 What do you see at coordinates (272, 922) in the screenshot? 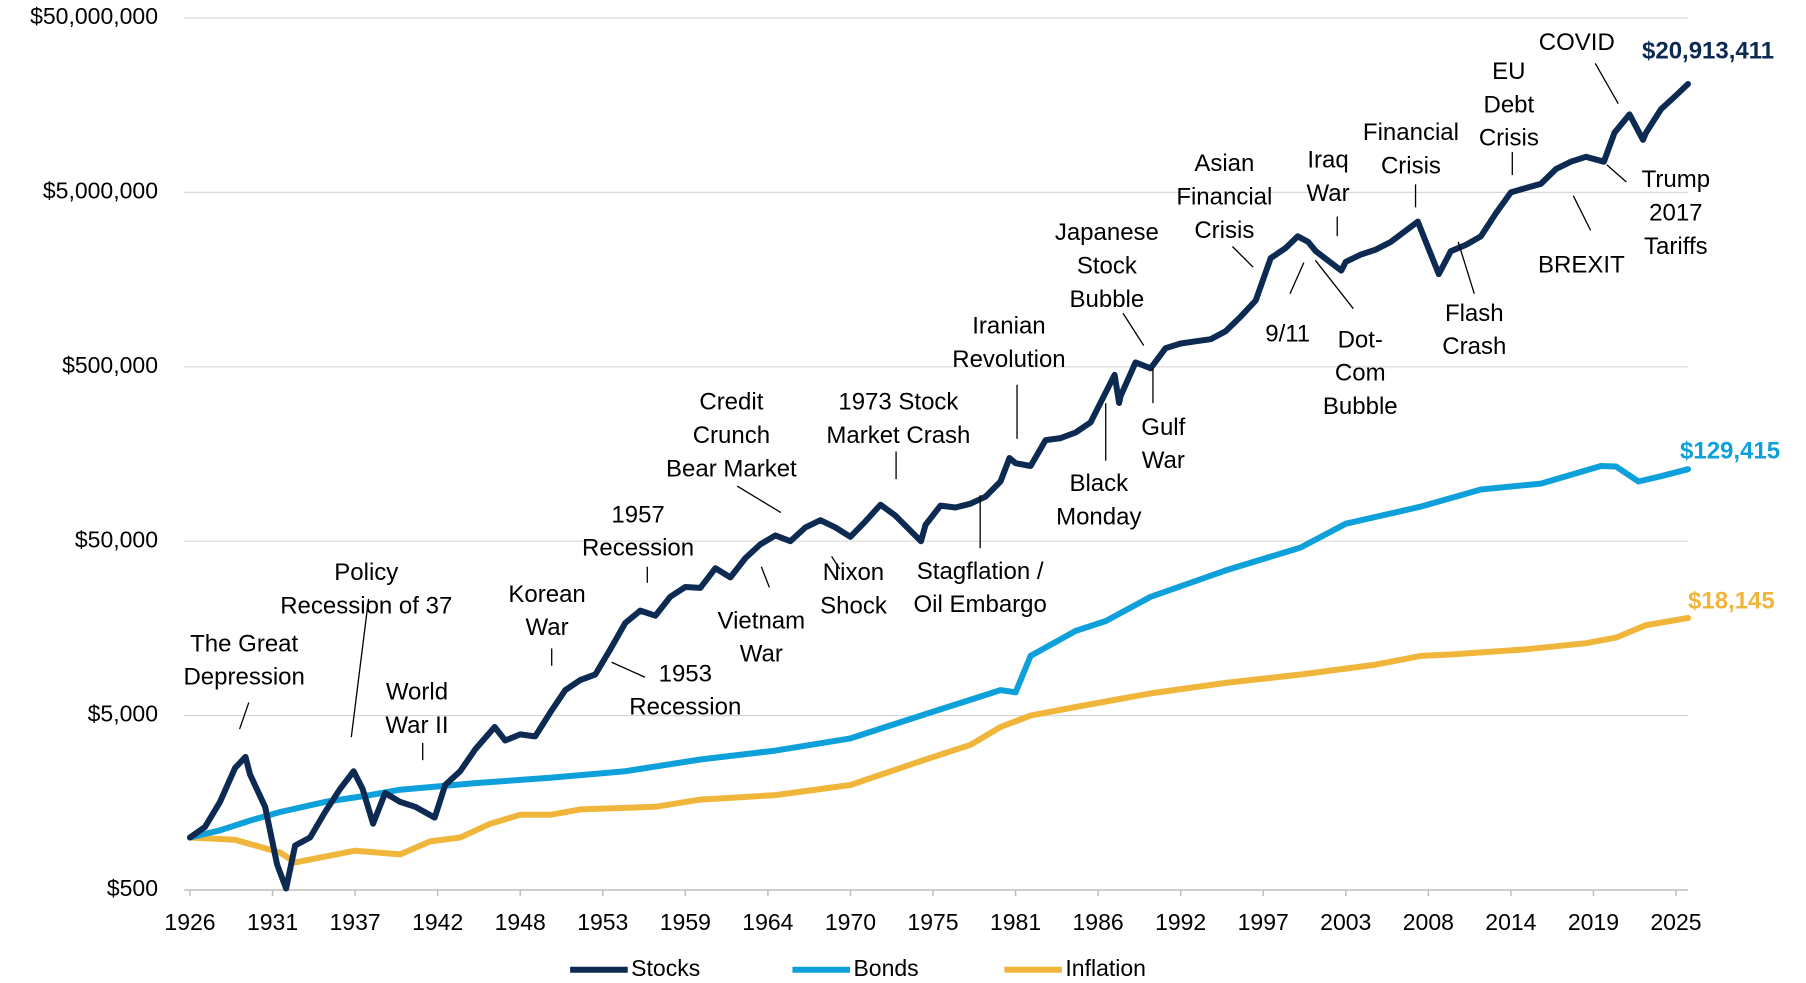
I see `x-tick-label: 1931` at bounding box center [272, 922].